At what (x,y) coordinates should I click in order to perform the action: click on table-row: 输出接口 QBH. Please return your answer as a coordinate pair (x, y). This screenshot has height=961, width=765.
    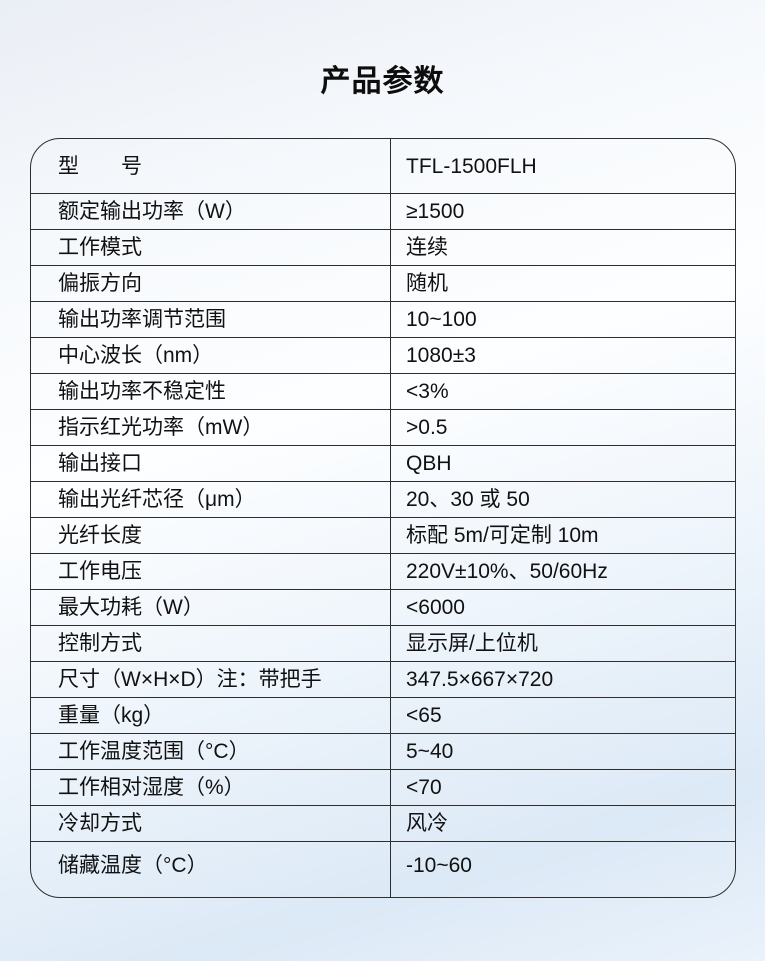
    Looking at the image, I should click on (383, 464).